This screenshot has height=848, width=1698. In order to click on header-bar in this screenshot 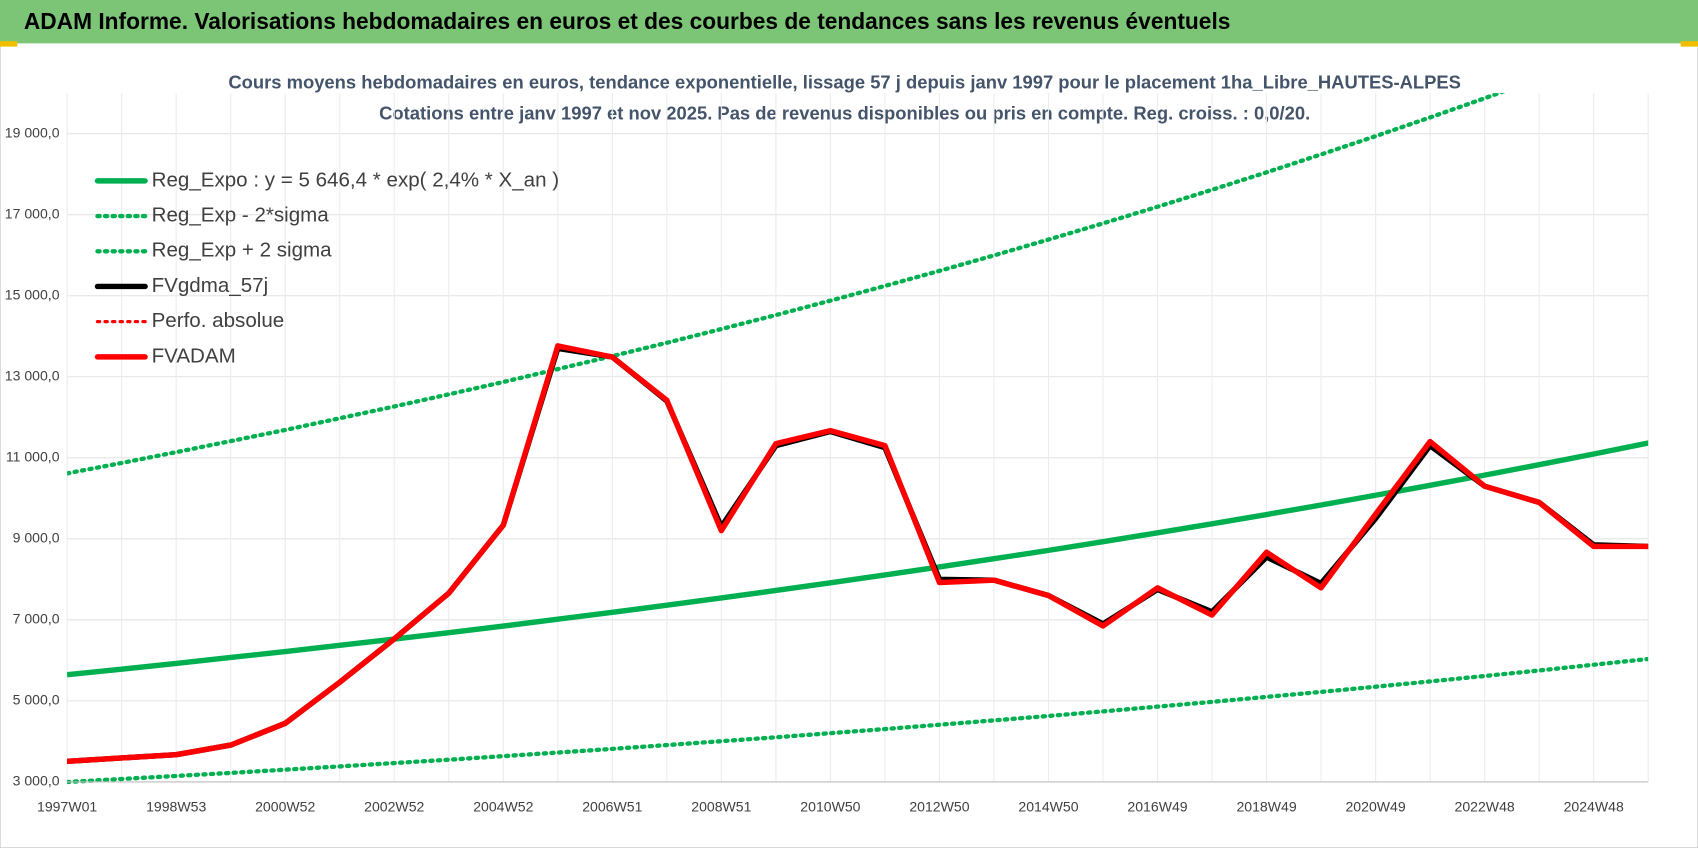, I will do `click(849, 22)`.